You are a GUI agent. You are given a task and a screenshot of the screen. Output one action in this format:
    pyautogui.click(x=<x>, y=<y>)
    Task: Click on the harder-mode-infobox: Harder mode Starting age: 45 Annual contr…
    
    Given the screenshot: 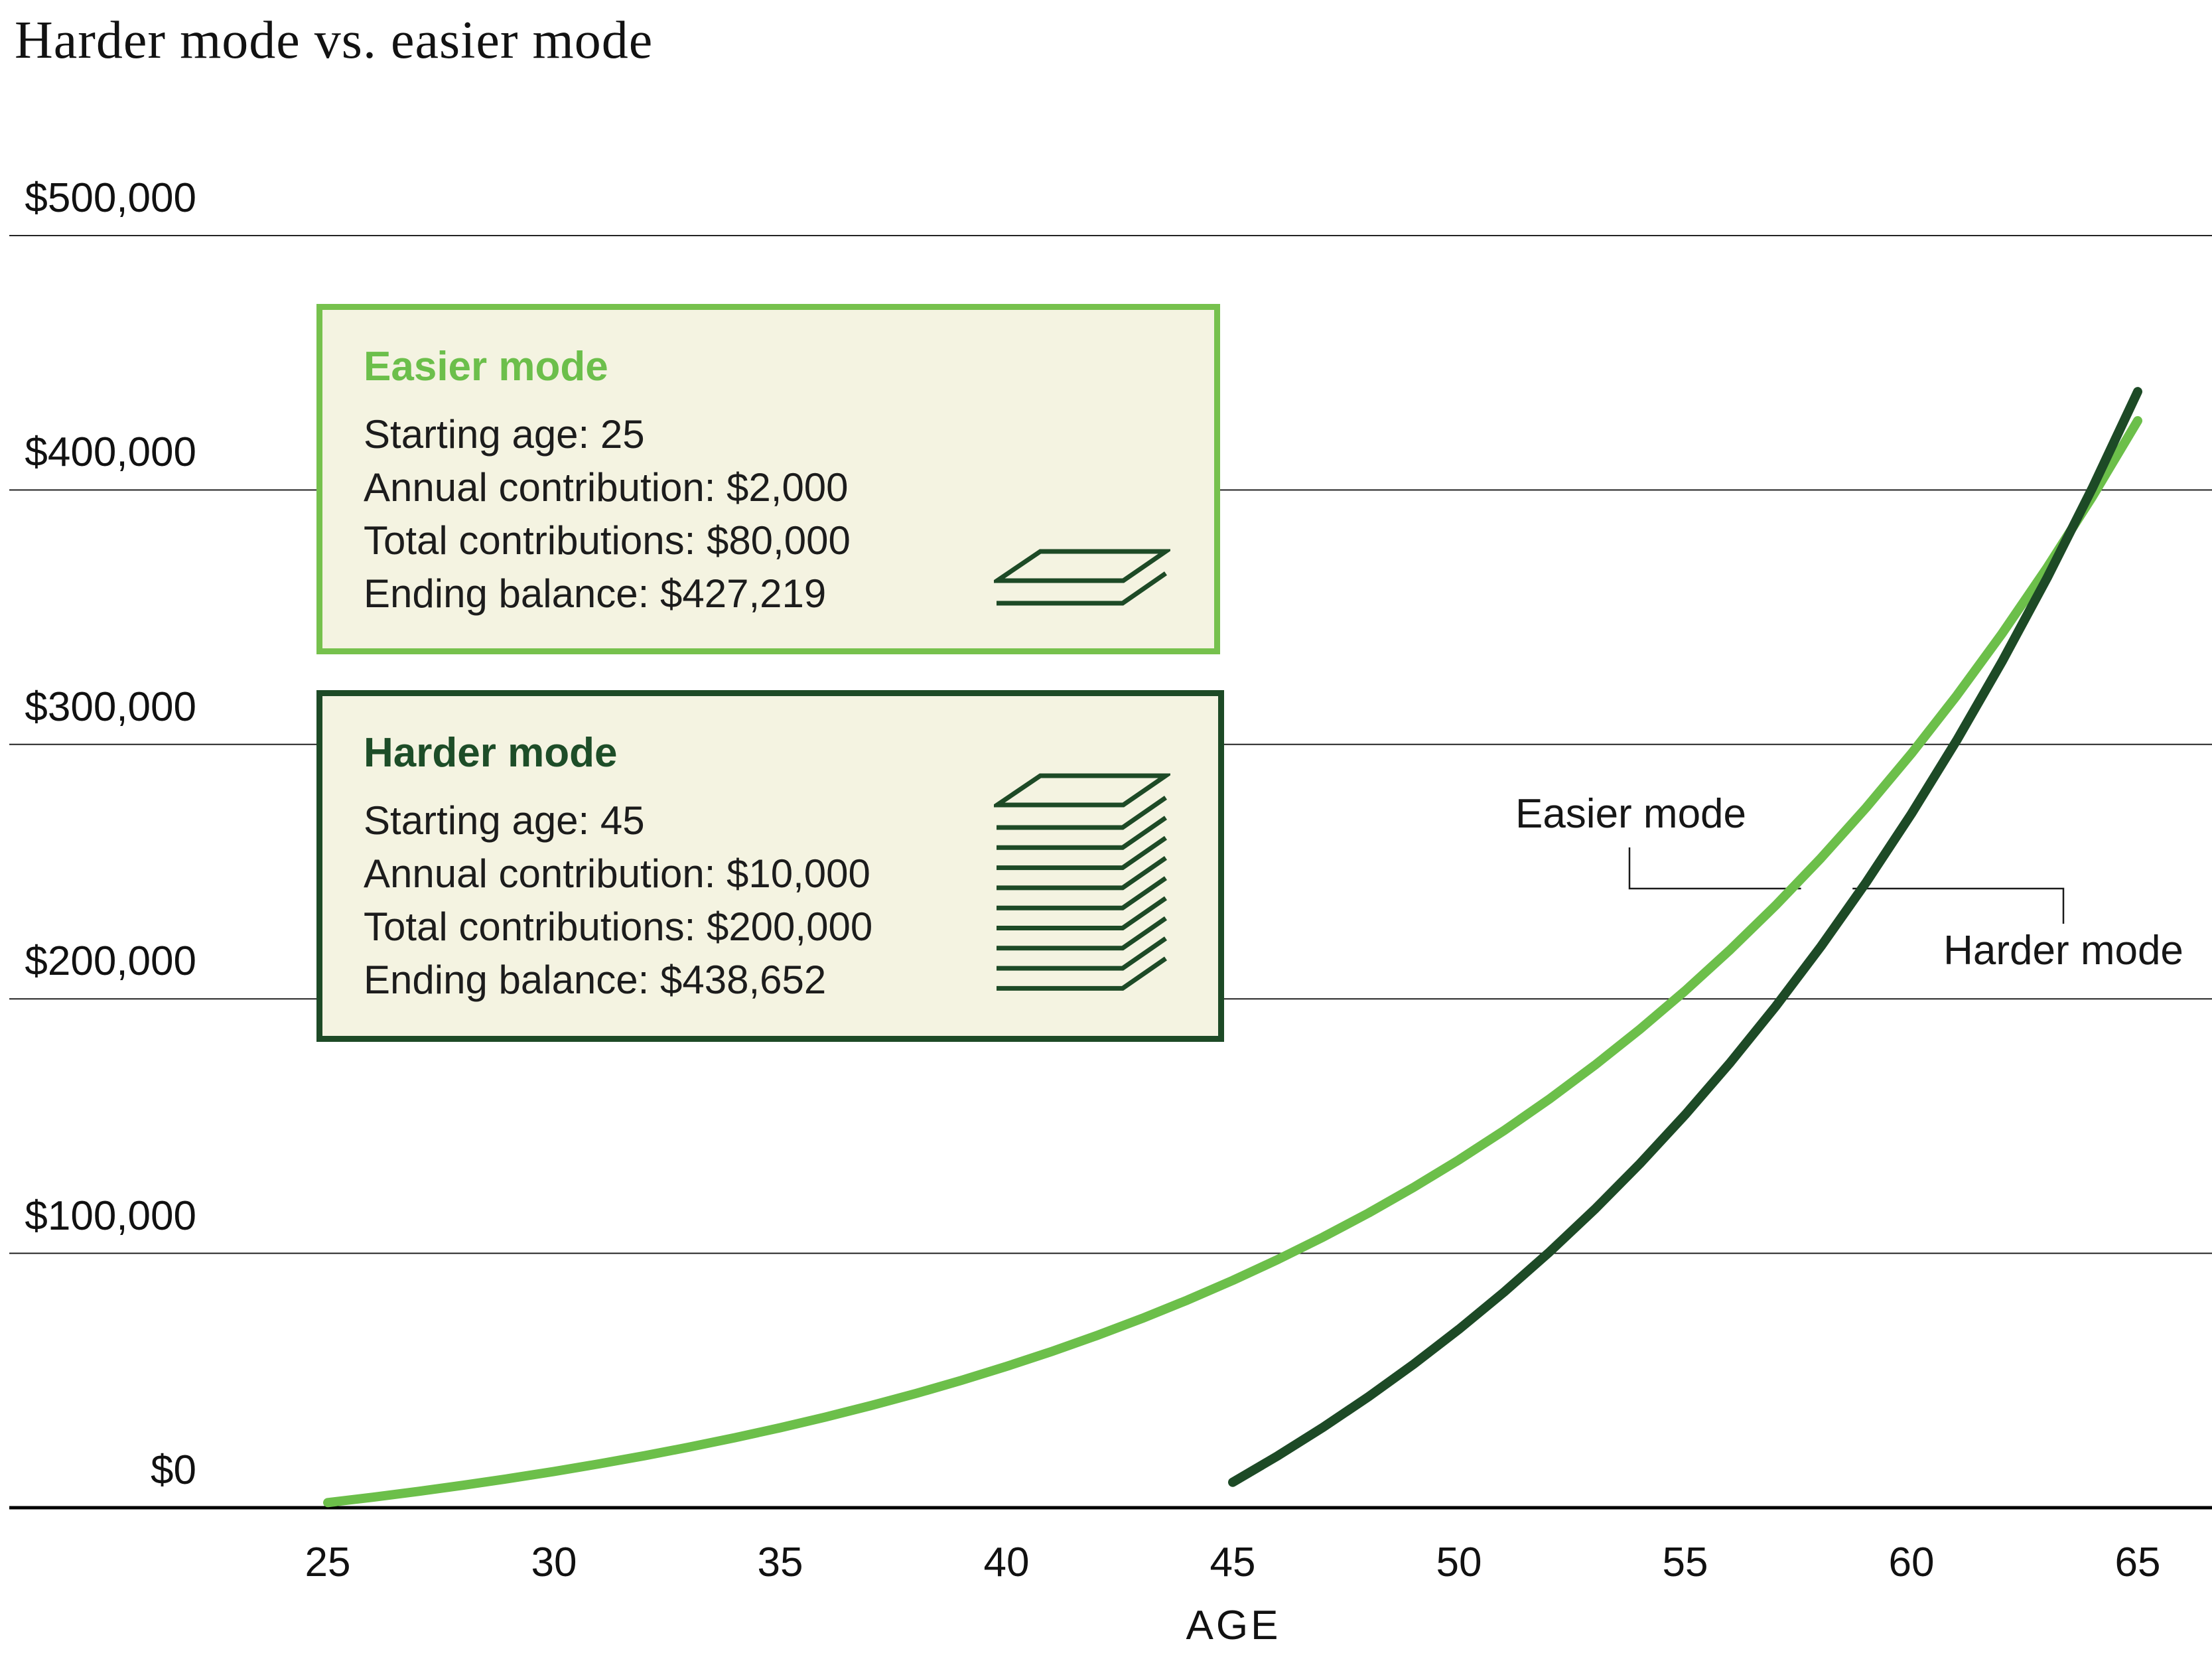 What is the action you would take?
    pyautogui.click(x=770, y=866)
    